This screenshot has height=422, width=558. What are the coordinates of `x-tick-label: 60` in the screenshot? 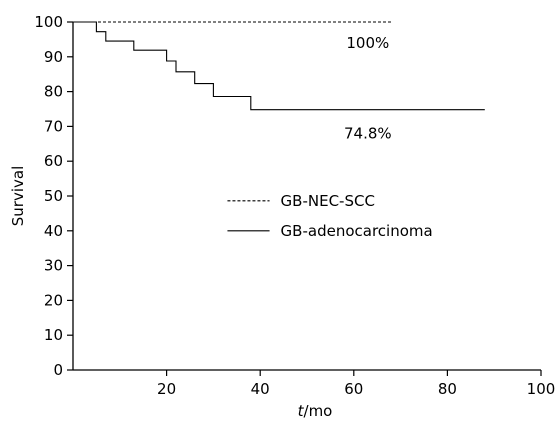 It's located at (353, 389).